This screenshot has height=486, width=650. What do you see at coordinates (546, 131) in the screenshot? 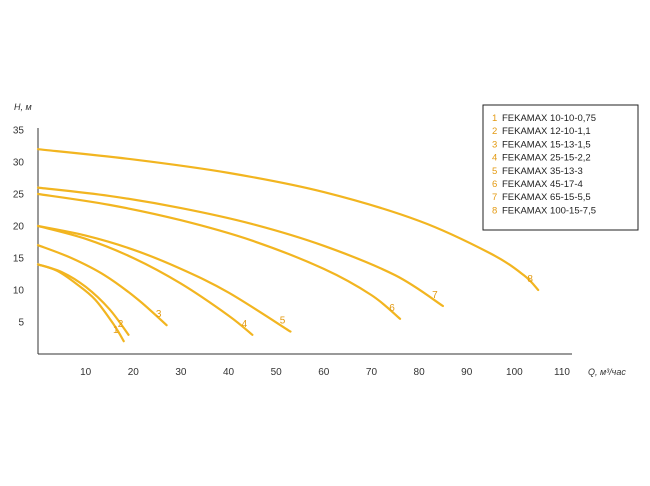
I see `legend-entry-2: FEKAMAX 12-10-1,1` at bounding box center [546, 131].